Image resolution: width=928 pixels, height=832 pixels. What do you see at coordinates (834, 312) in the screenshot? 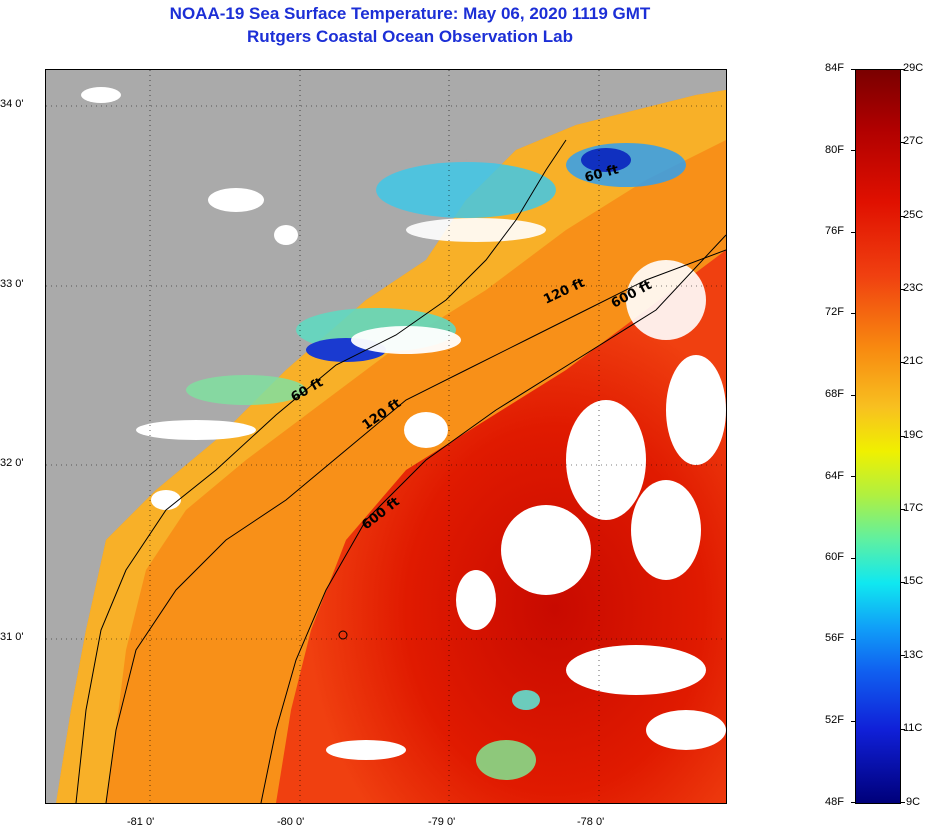
I see `colorbar-label-72f: 72F` at bounding box center [834, 312].